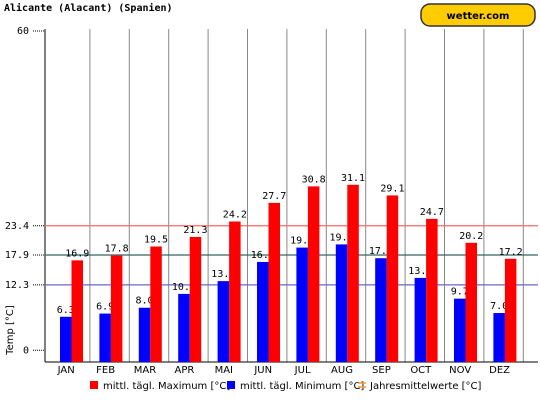 The width and height of the screenshot is (540, 400). Describe the element at coordinates (10, 330) in the screenshot. I see `y-axis-label: Temp [°C]` at that location.